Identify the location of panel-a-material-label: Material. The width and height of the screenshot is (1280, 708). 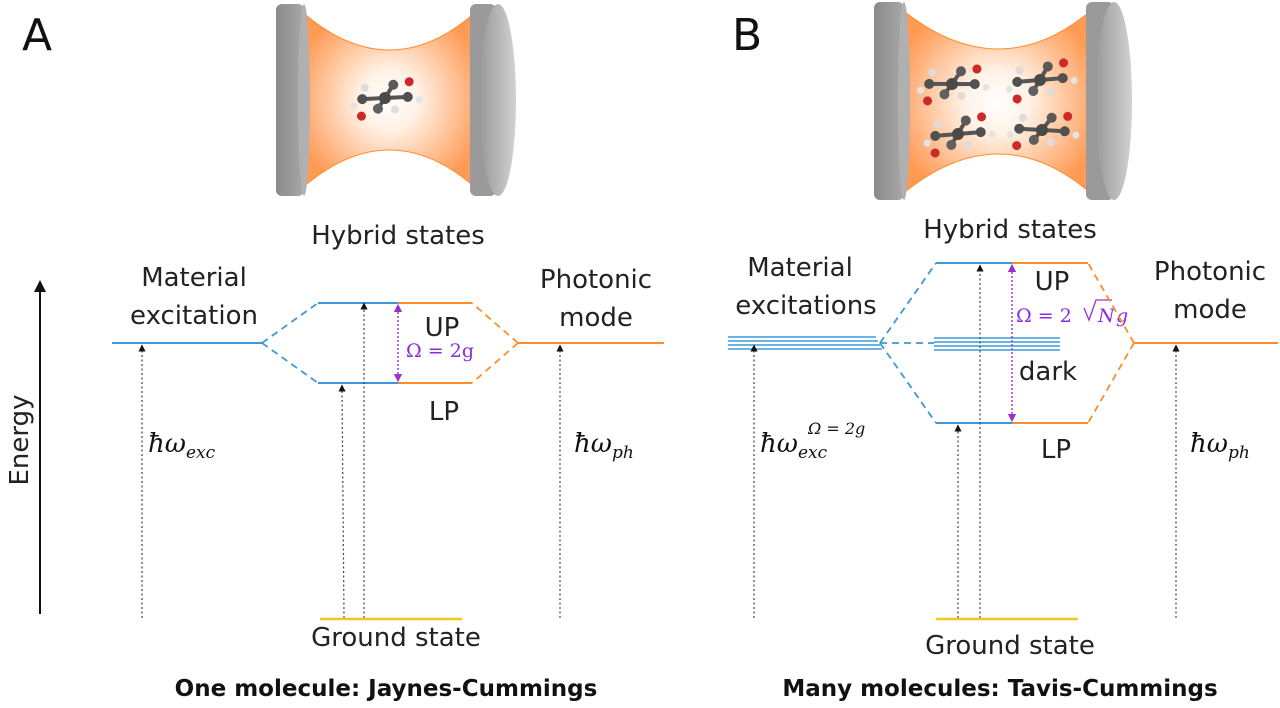
(194, 278).